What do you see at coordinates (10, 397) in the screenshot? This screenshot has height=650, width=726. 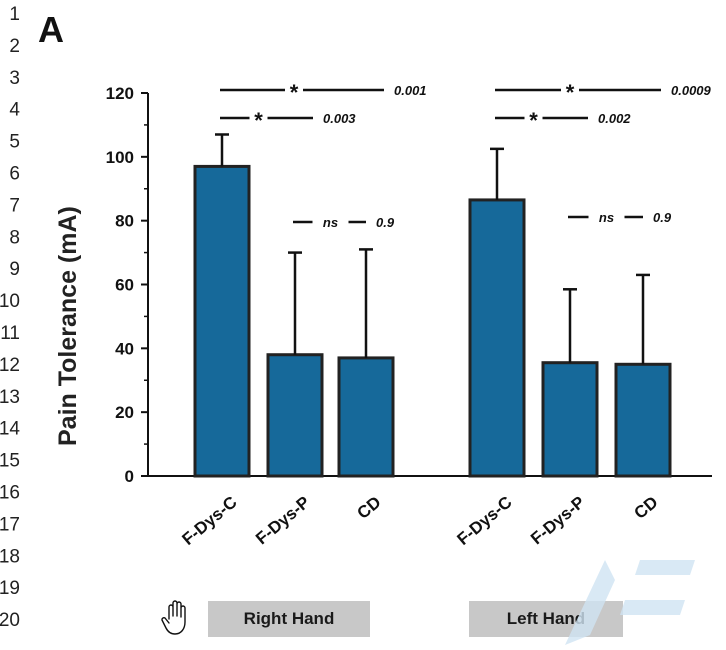 I see `line-number: 13` at bounding box center [10, 397].